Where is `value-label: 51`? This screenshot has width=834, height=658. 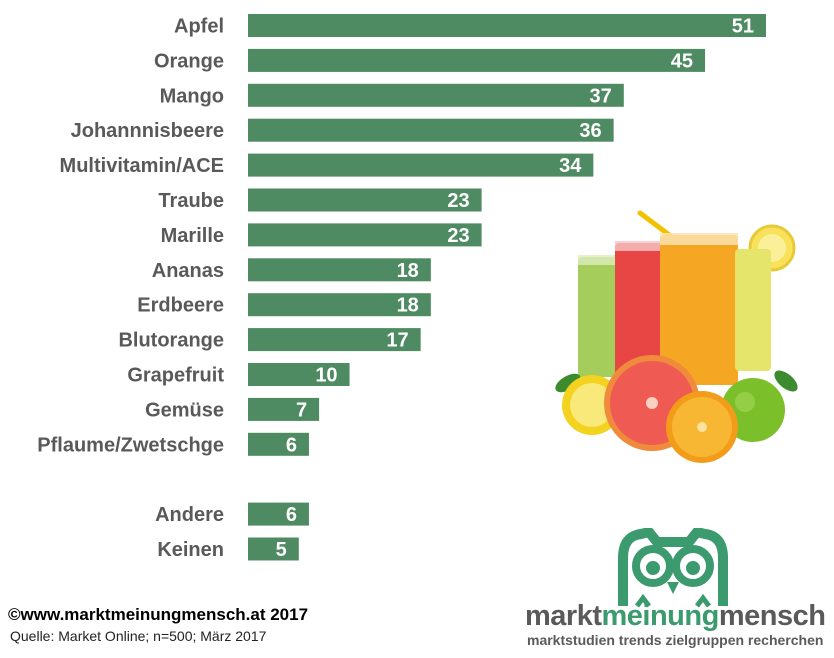 value-label: 51 is located at coordinates (743, 27).